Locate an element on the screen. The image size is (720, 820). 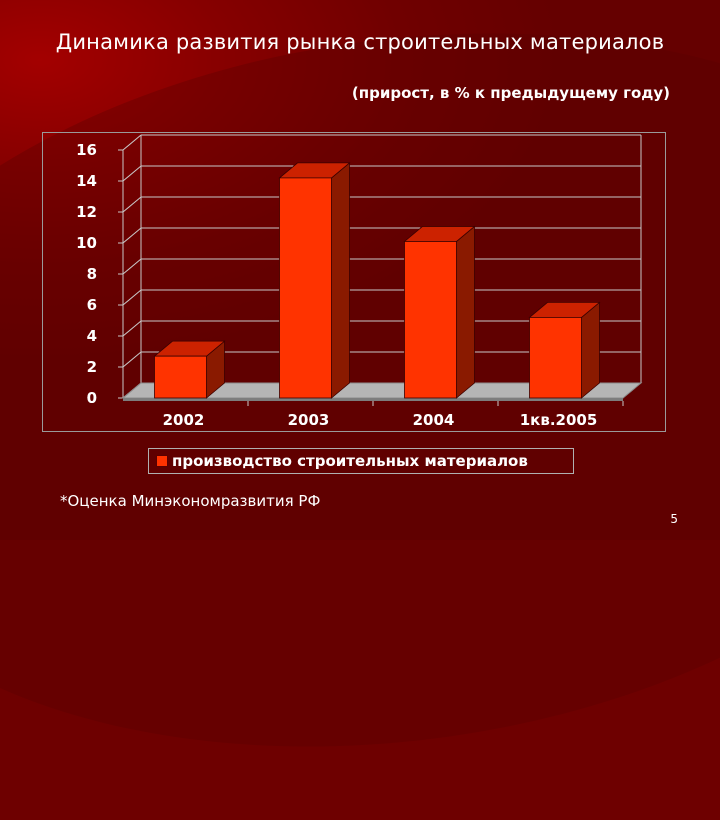
y-tick-label: 6 is located at coordinates (92, 305).